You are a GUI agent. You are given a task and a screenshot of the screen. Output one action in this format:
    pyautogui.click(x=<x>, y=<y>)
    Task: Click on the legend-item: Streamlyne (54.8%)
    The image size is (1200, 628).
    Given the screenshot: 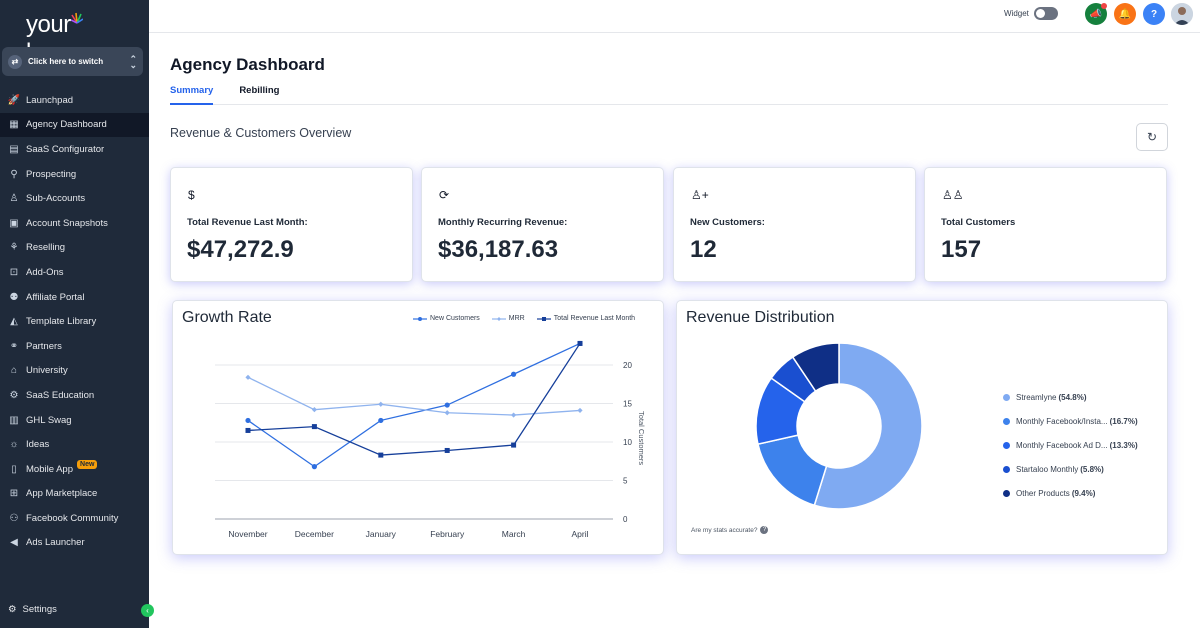 What is the action you would take?
    pyautogui.click(x=1070, y=397)
    